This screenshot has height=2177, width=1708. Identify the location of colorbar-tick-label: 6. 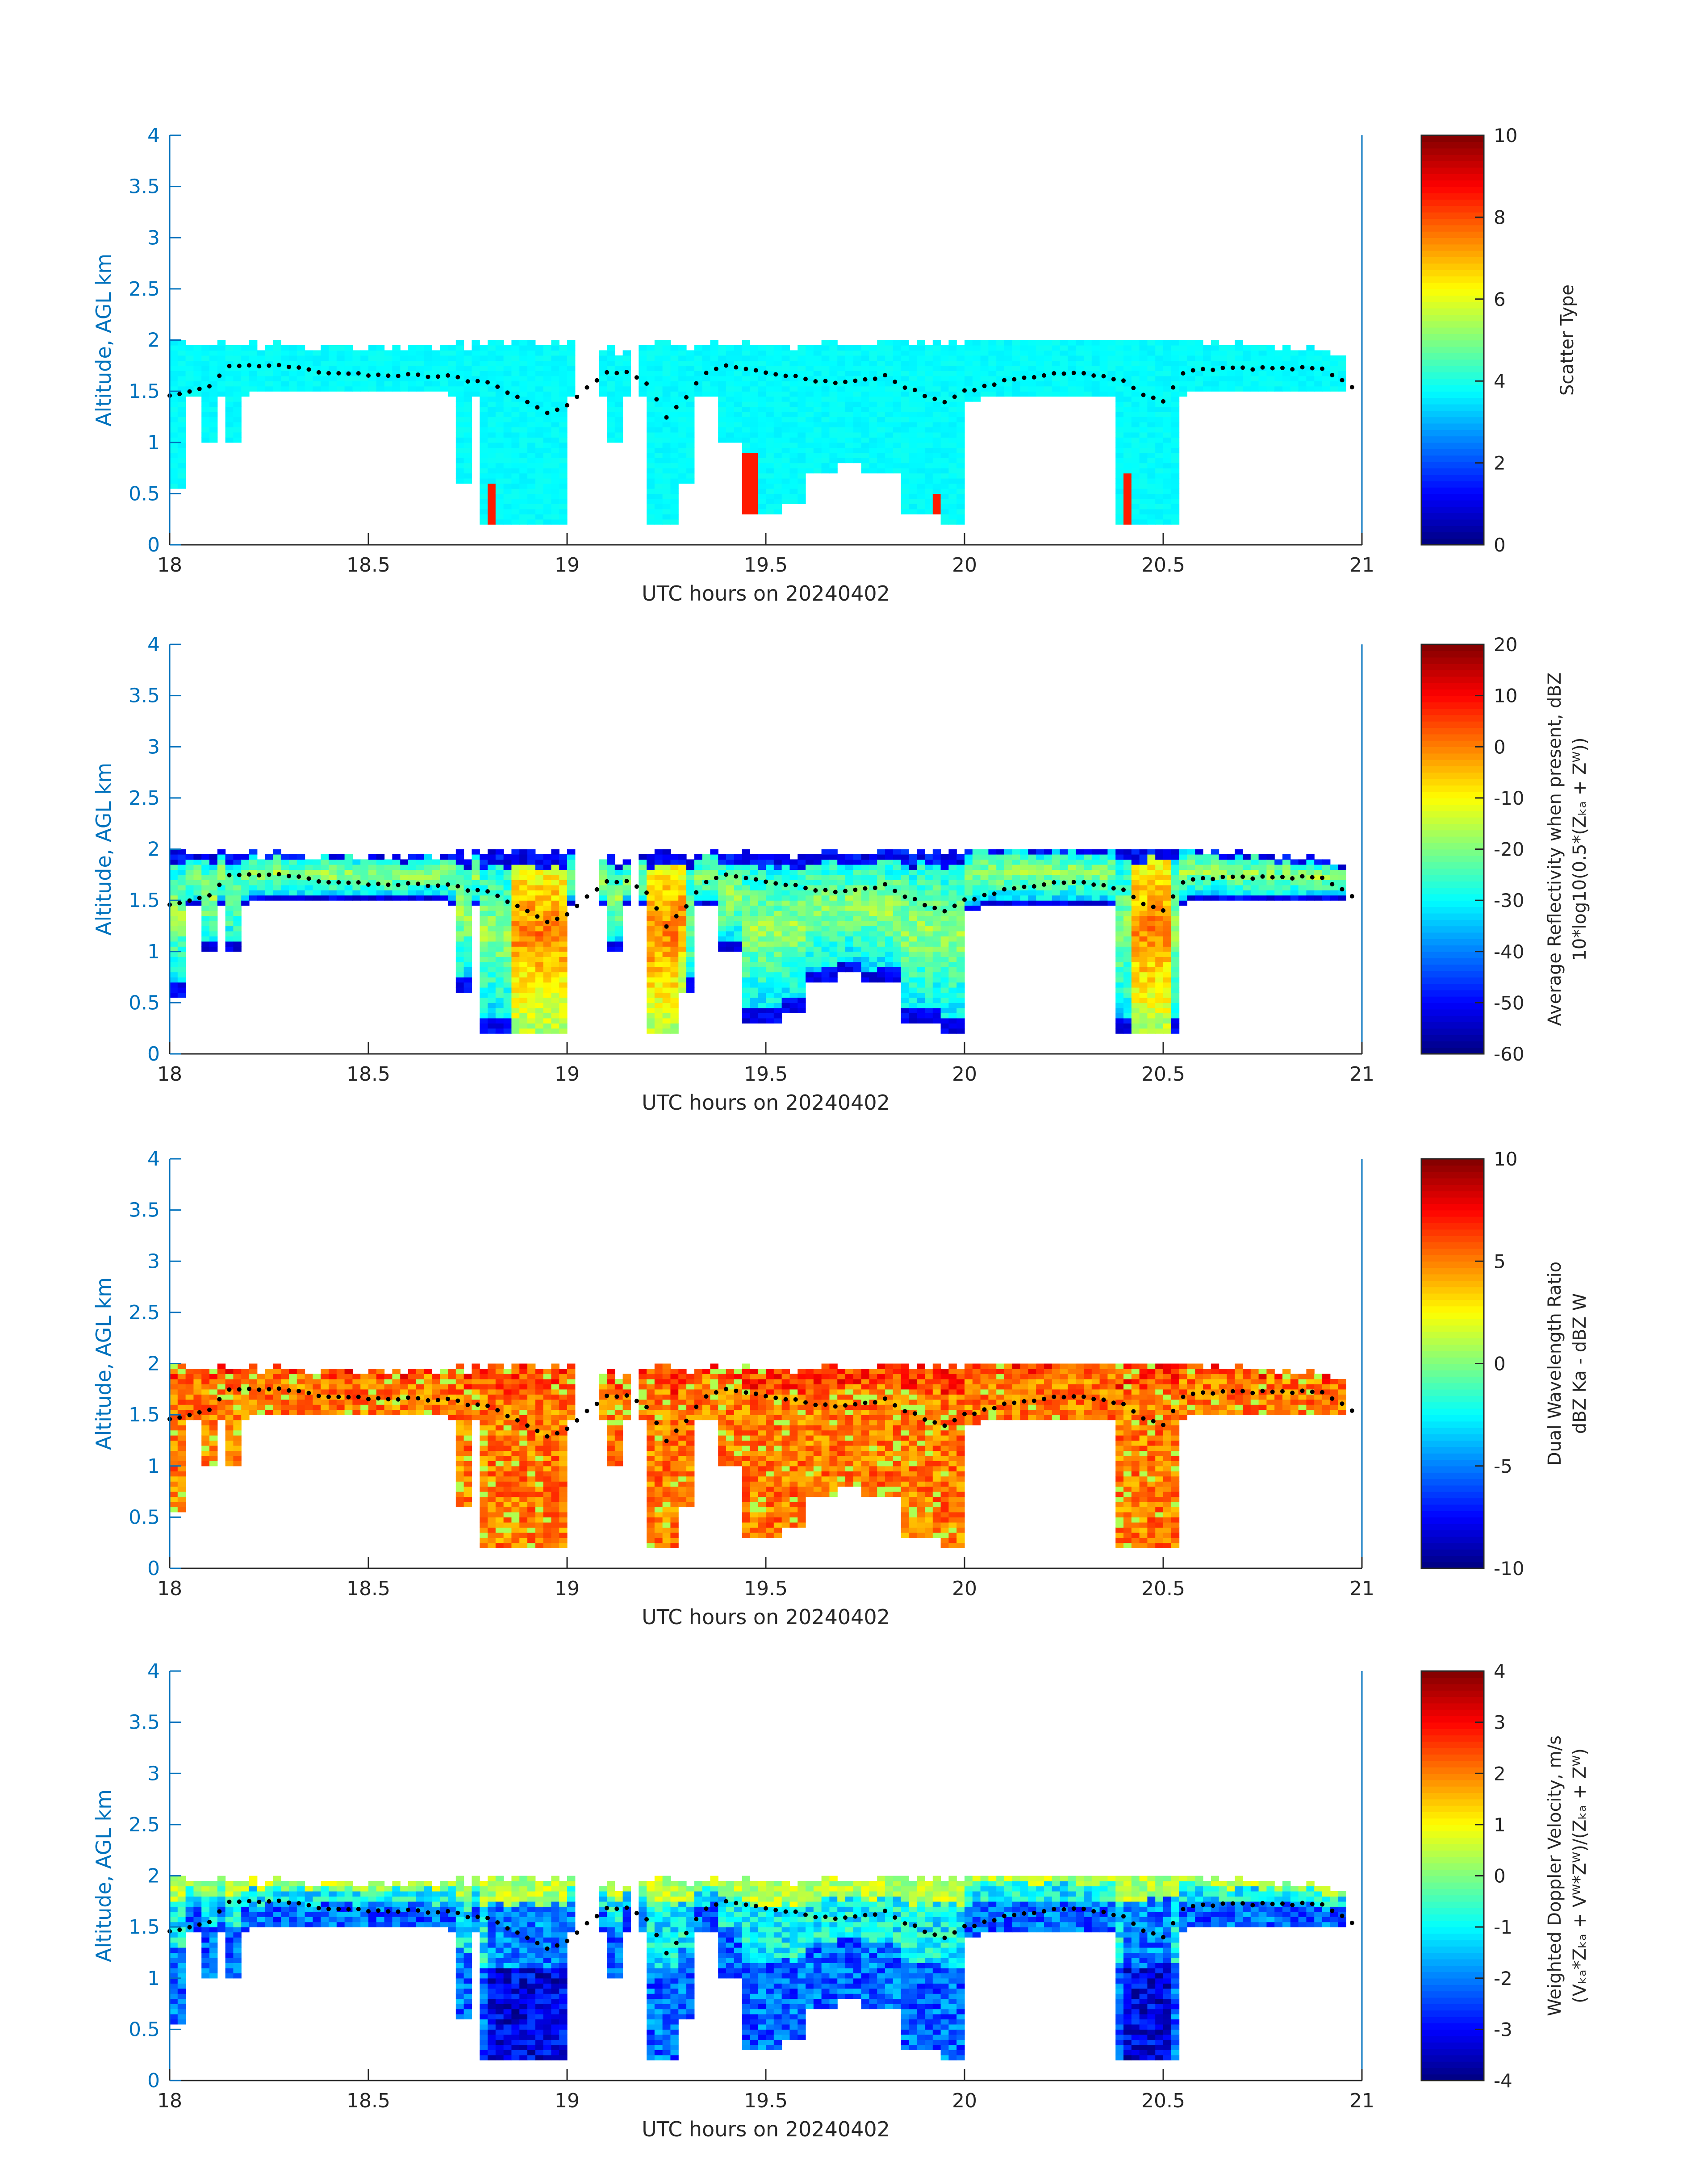
(1500, 299).